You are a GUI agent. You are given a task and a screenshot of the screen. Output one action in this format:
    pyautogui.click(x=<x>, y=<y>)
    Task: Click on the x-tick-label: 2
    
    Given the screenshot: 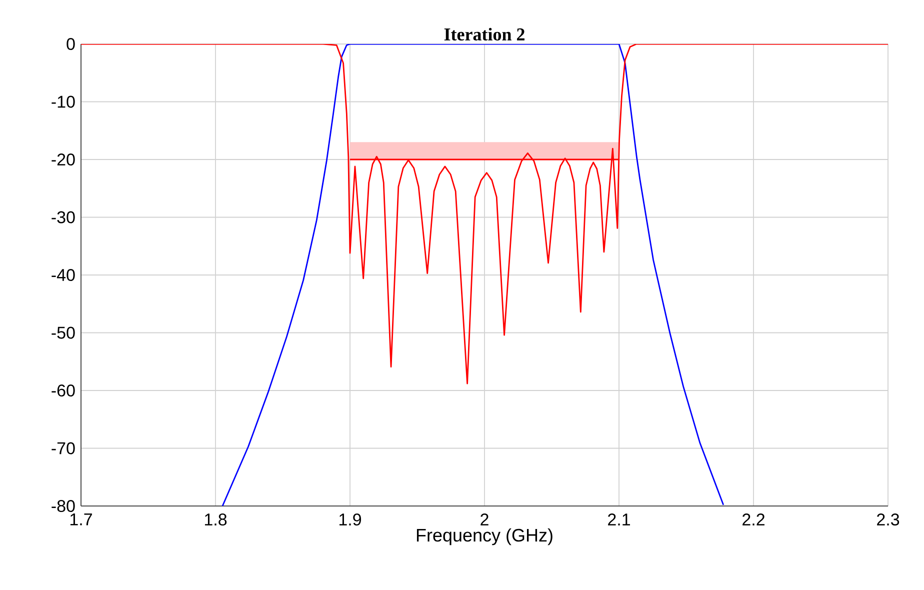 What is the action you would take?
    pyautogui.click(x=484, y=520)
    